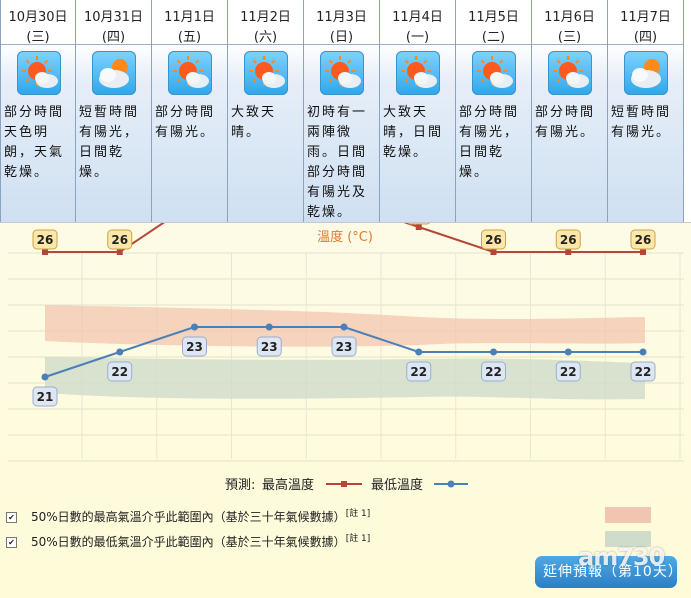  I want to click on range-note-min-text: 50%日數的最低氣溫介乎此範圍內（基於三十年氣候數據）, so click(188, 542).